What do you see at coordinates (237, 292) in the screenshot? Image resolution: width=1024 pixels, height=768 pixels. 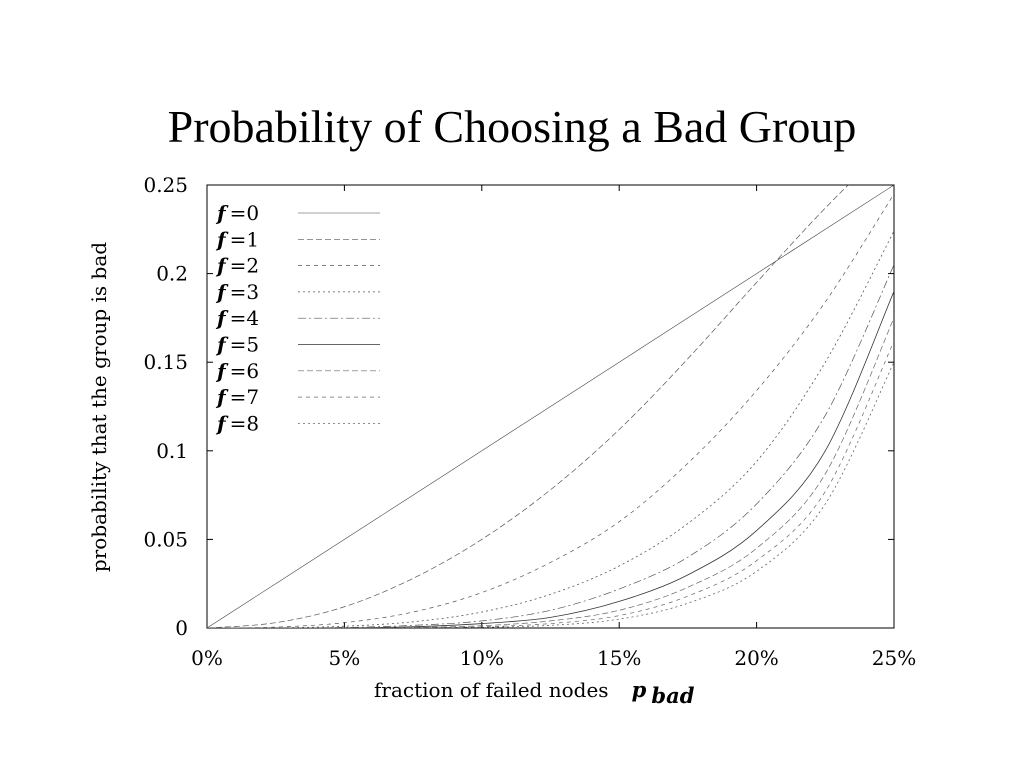 I see `legend-entry-f3: f =3` at bounding box center [237, 292].